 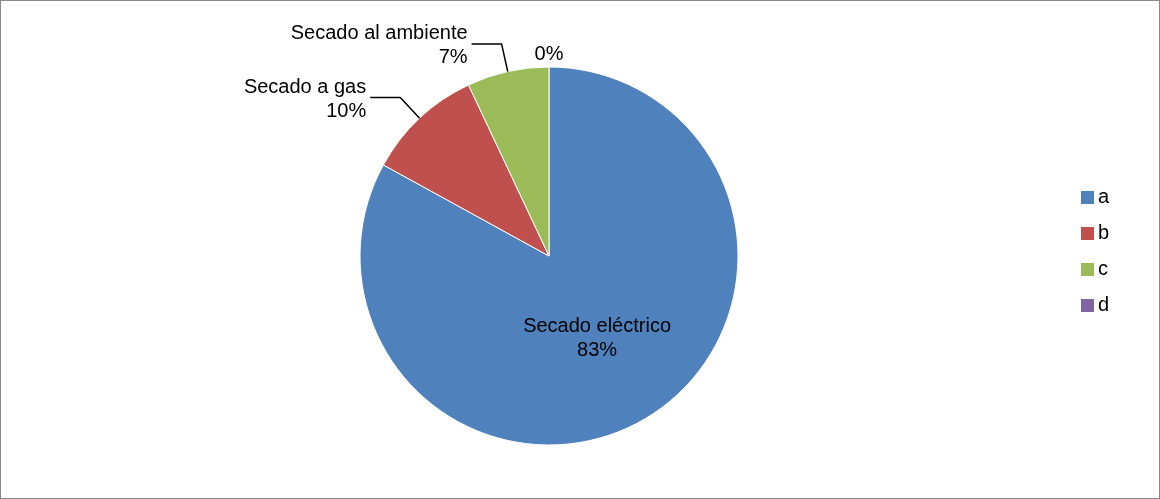 What do you see at coordinates (597, 337) in the screenshot?
I see `data-label: Secado eléctrico 83%` at bounding box center [597, 337].